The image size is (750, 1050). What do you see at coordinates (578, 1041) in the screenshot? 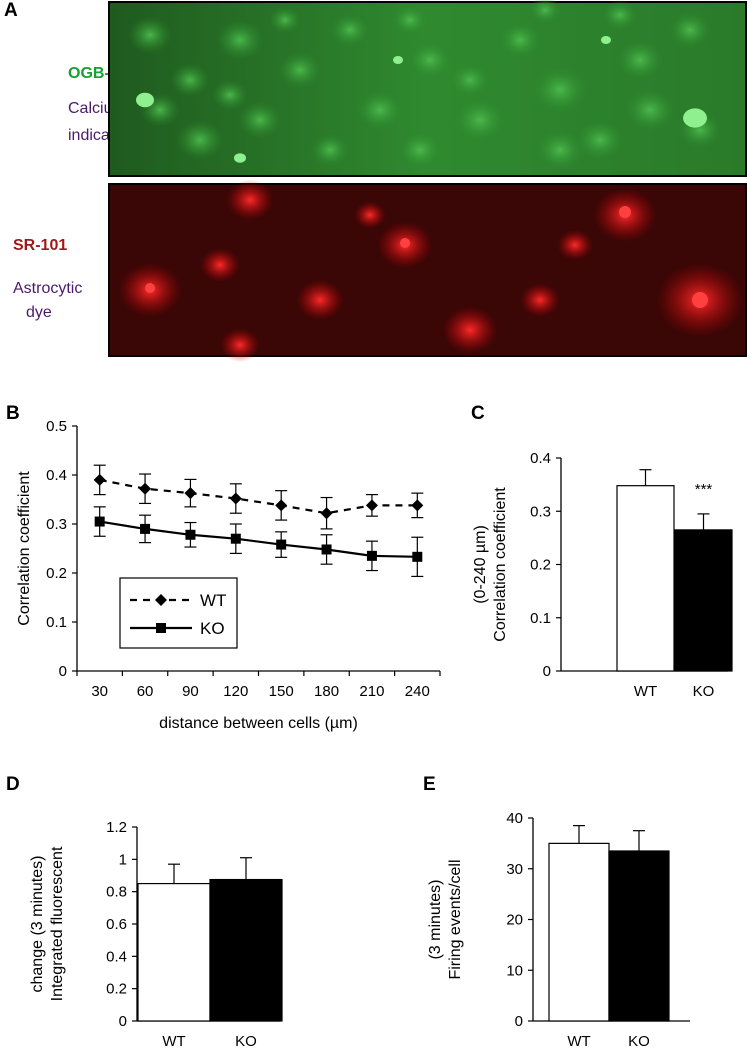
I see `chart-e-x-tick-label: WT` at bounding box center [578, 1041].